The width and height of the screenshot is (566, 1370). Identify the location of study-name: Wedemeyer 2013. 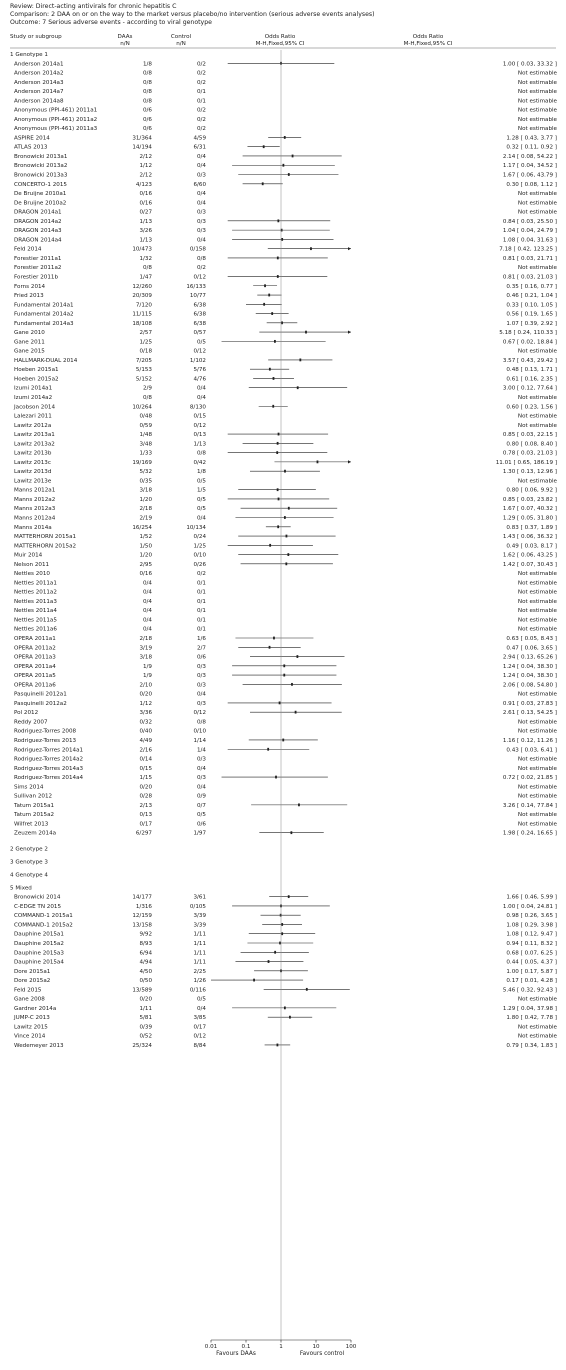
(39, 1046).